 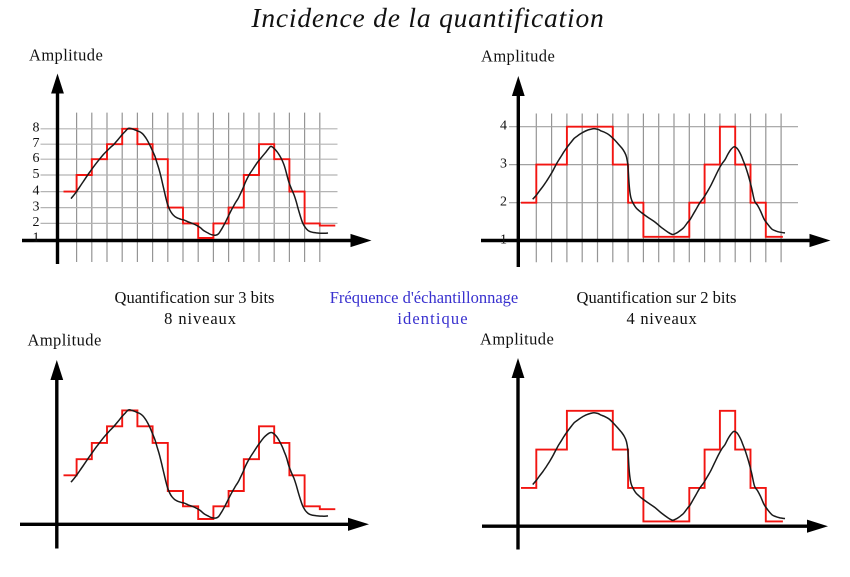 What do you see at coordinates (36, 174) in the screenshot?
I see `svg-text: 5` at bounding box center [36, 174].